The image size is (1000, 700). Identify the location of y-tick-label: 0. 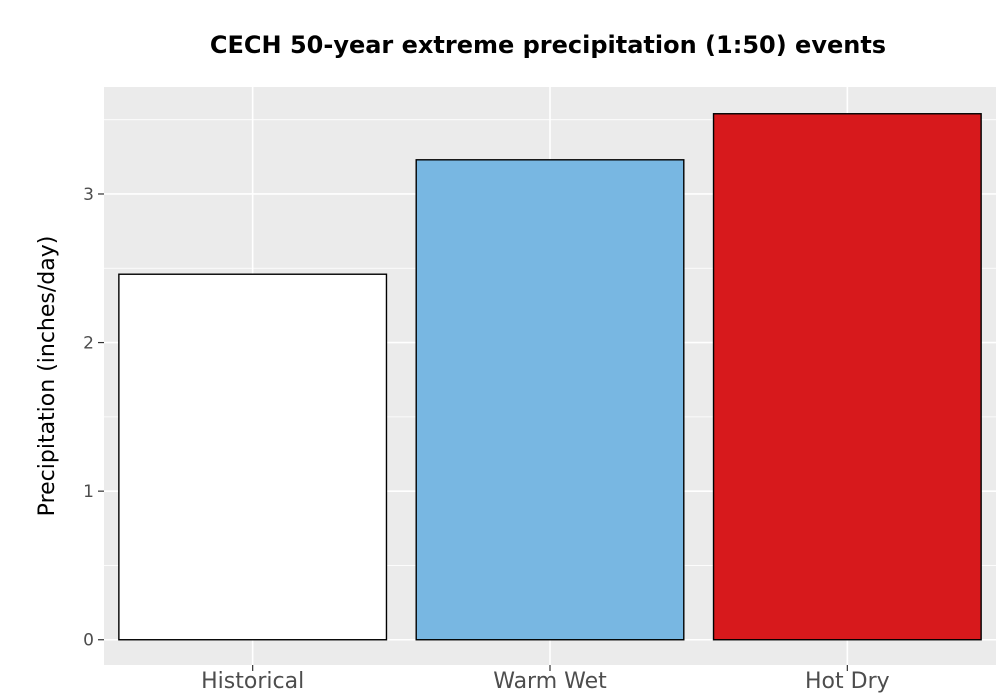
(88, 641).